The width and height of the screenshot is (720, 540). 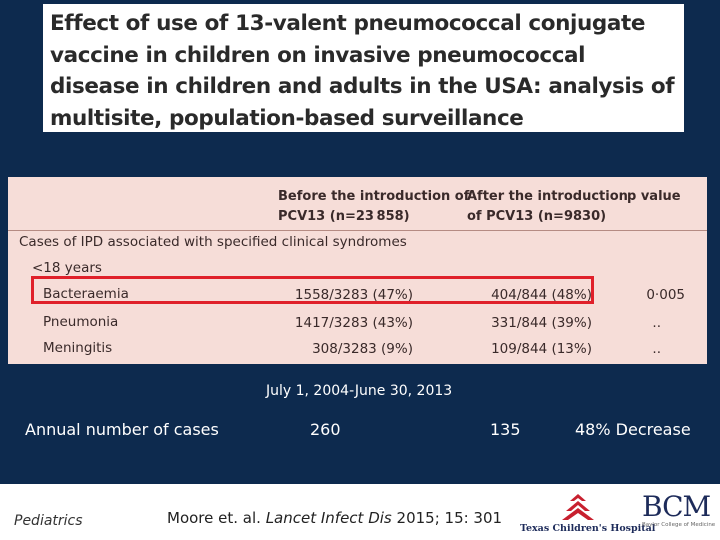 I want to click on period-label: July 1, 2004-June 30, 2013, so click(x=359, y=391).